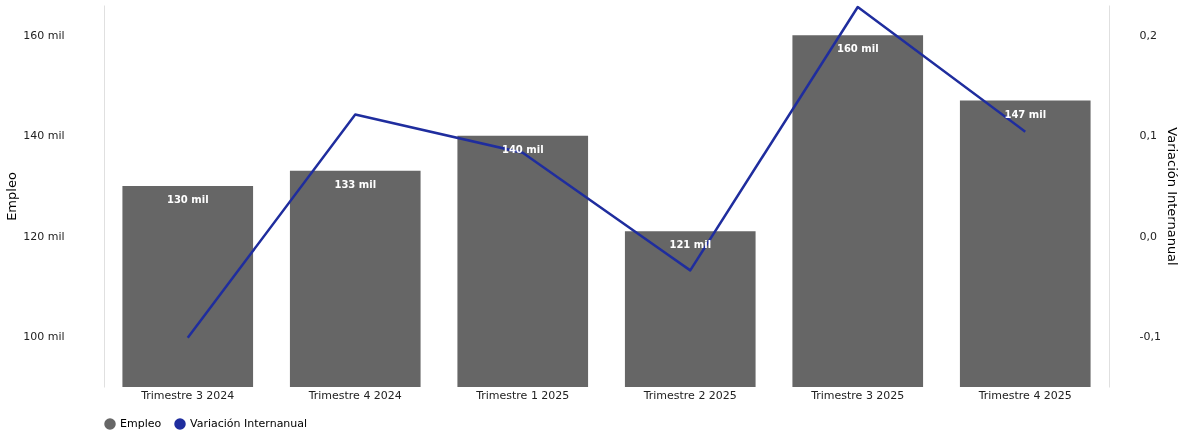 The image size is (1183, 437). Describe the element at coordinates (187, 199) in the screenshot. I see `data-label: 130 mil` at that location.